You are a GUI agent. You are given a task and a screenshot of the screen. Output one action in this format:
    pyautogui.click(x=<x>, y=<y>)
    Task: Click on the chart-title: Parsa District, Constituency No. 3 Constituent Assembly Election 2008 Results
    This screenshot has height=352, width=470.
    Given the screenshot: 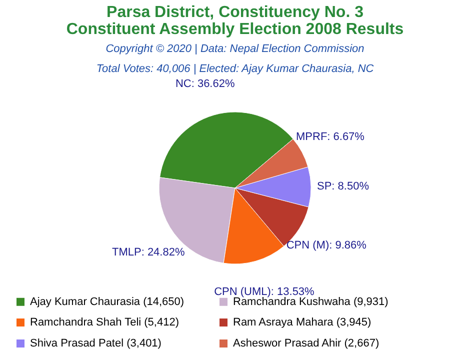 What is the action you would take?
    pyautogui.click(x=235, y=21)
    